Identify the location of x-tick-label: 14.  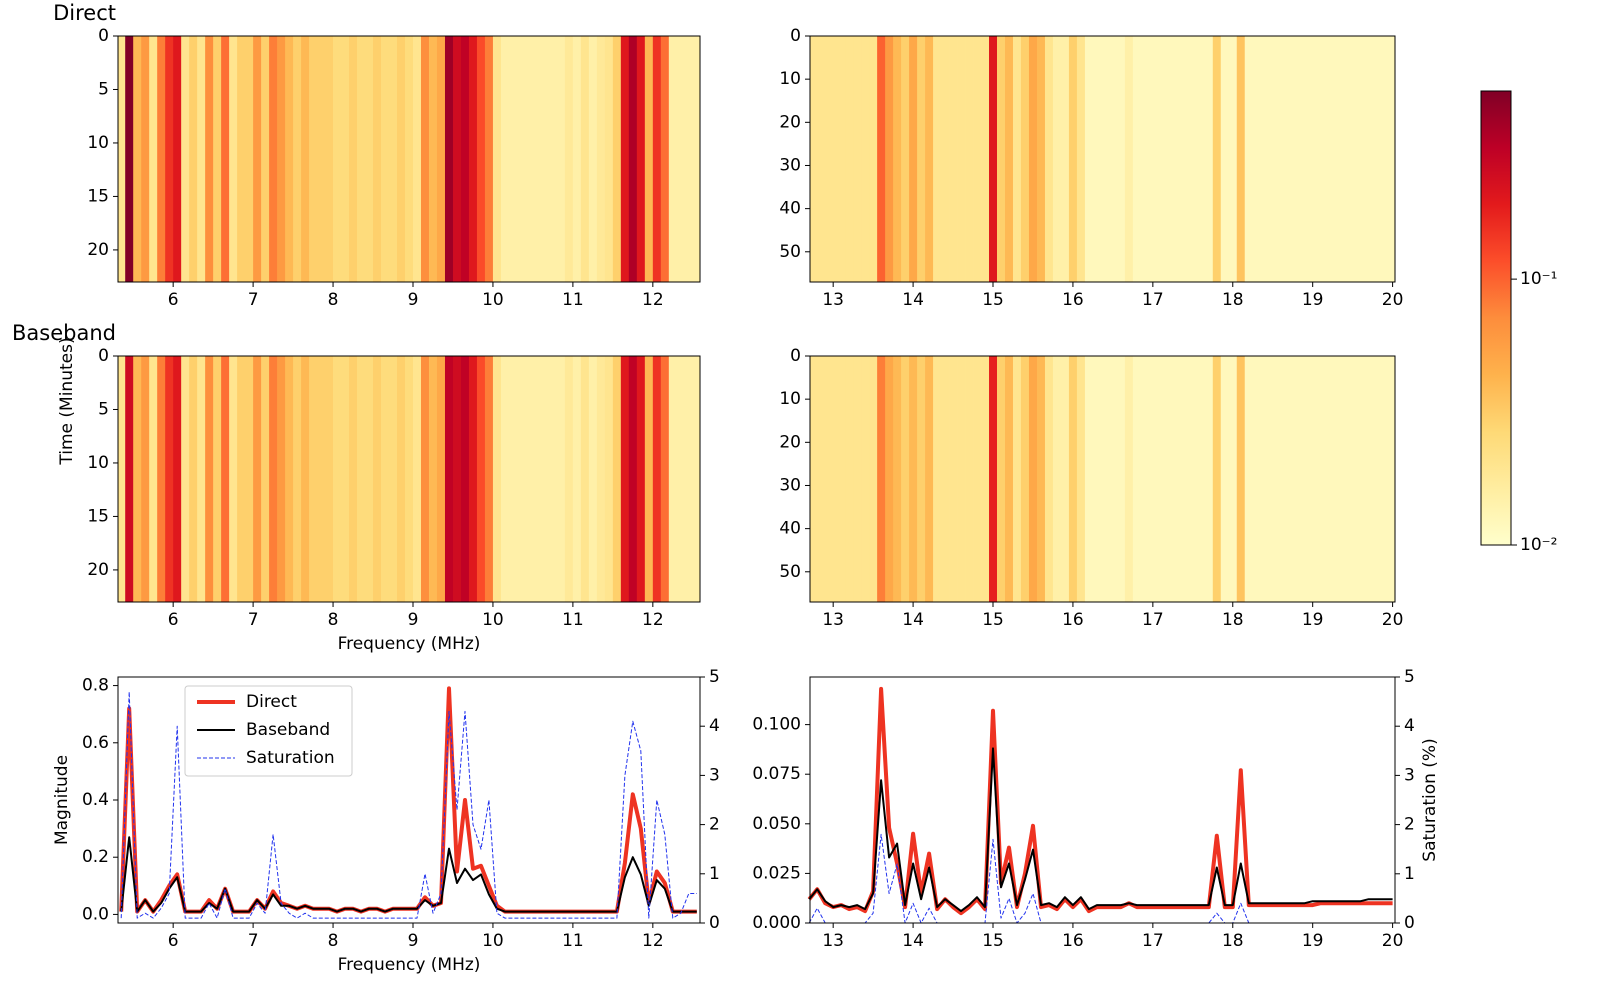
(913, 941).